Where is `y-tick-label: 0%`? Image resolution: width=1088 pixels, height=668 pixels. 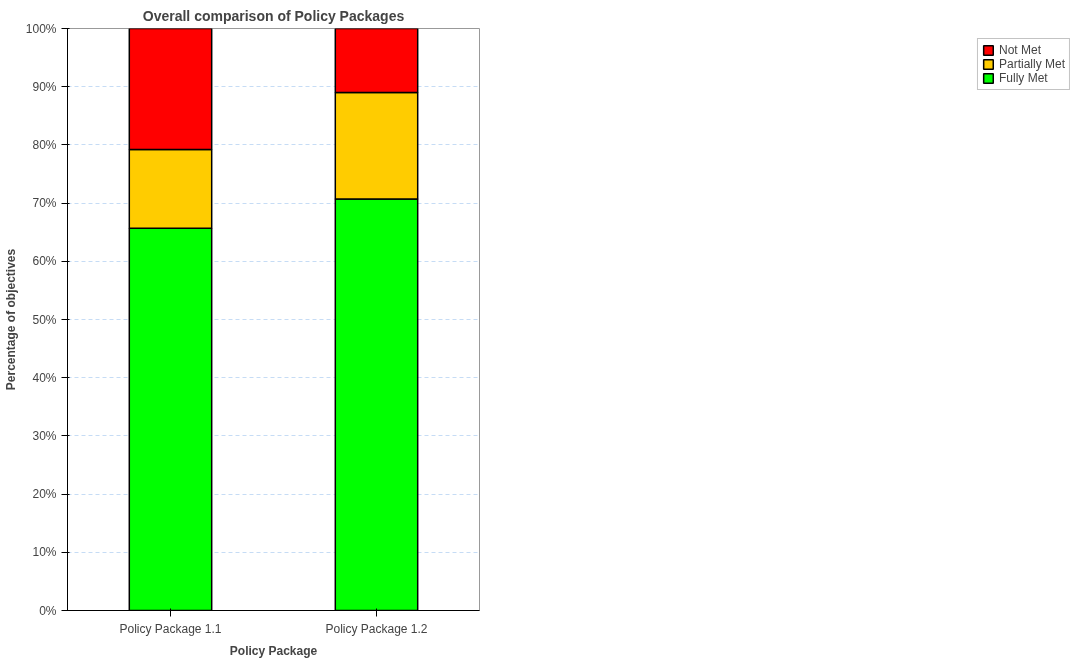
y-tick-label: 0% is located at coordinates (48, 610).